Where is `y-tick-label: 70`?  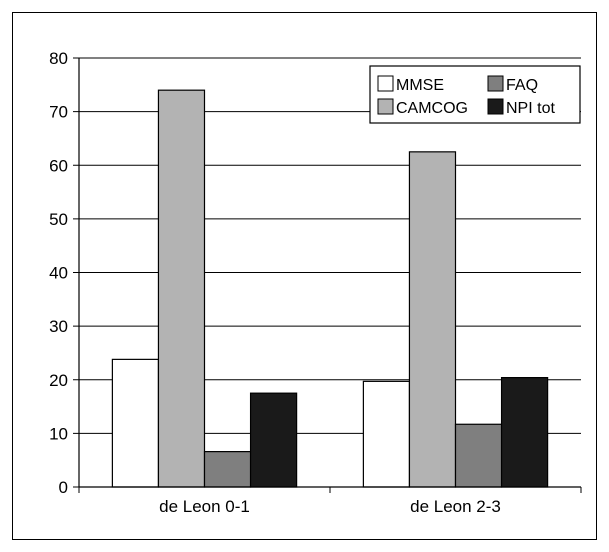
y-tick-label: 70 is located at coordinates (58, 112).